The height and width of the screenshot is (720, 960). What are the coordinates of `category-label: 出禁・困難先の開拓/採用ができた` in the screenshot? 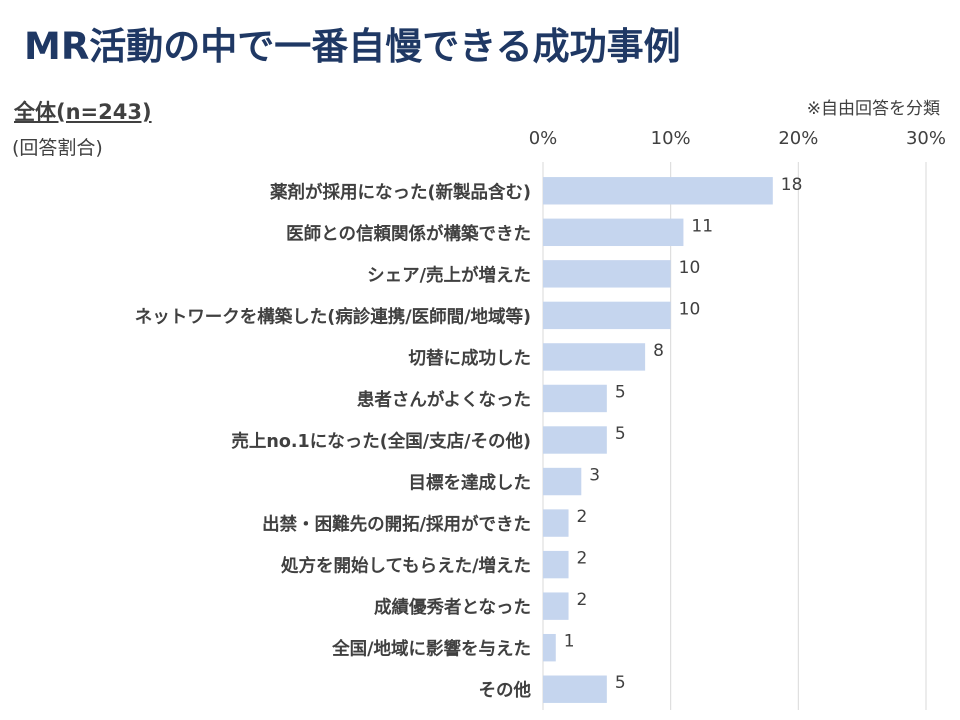 It's located at (396, 524).